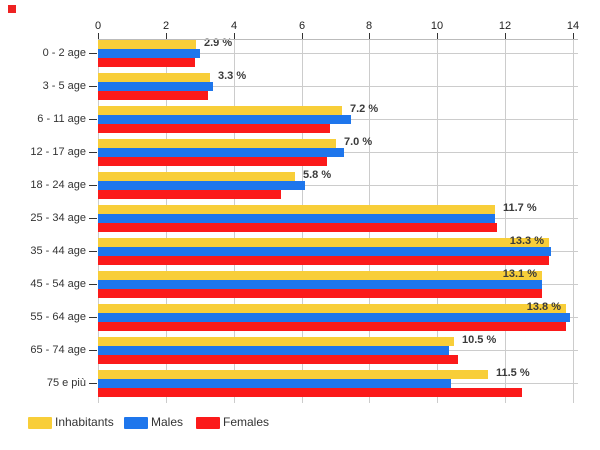 The width and height of the screenshot is (600, 450). What do you see at coordinates (317, 175) in the screenshot?
I see `value-label: 5.8 %` at bounding box center [317, 175].